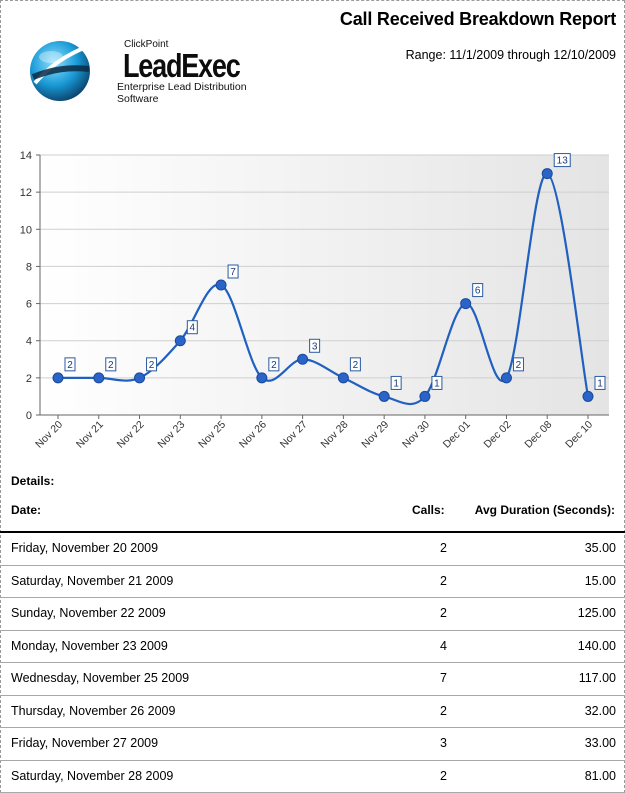  Describe the element at coordinates (212, 435) in the screenshot. I see `x-tick-label: Nov 25` at that location.